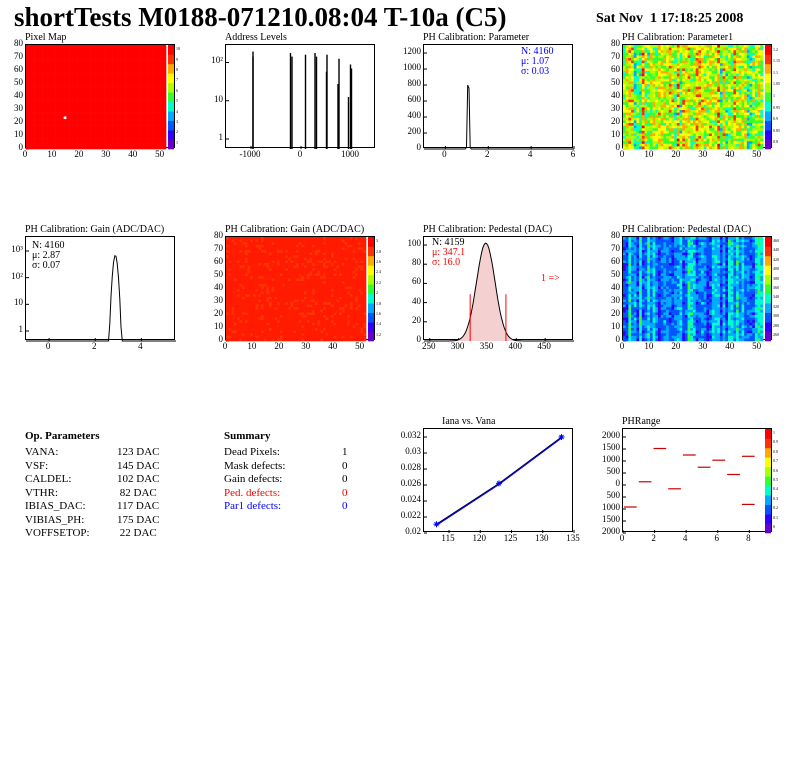  Describe the element at coordinates (256, 37) in the screenshot. I see `panel-title: Address Levels` at that location.